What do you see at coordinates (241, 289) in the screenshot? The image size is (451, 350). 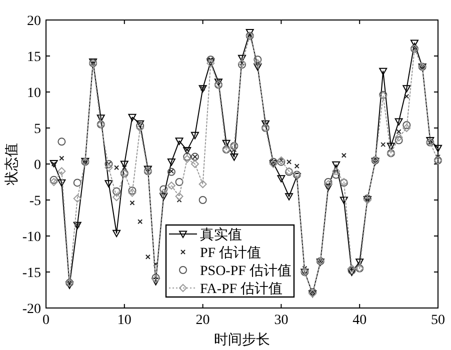 I see `legend-label: FA-PF 估计值` at bounding box center [241, 289].